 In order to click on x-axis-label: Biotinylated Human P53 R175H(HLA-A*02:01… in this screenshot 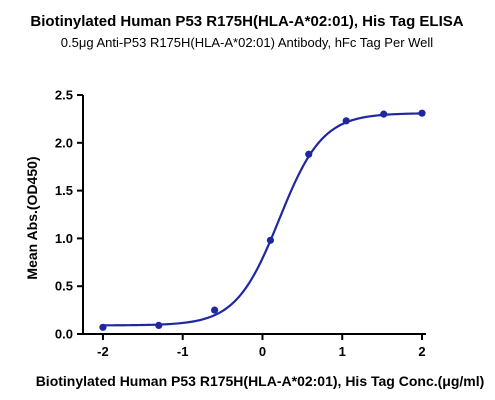, I will do `click(260, 381)`.